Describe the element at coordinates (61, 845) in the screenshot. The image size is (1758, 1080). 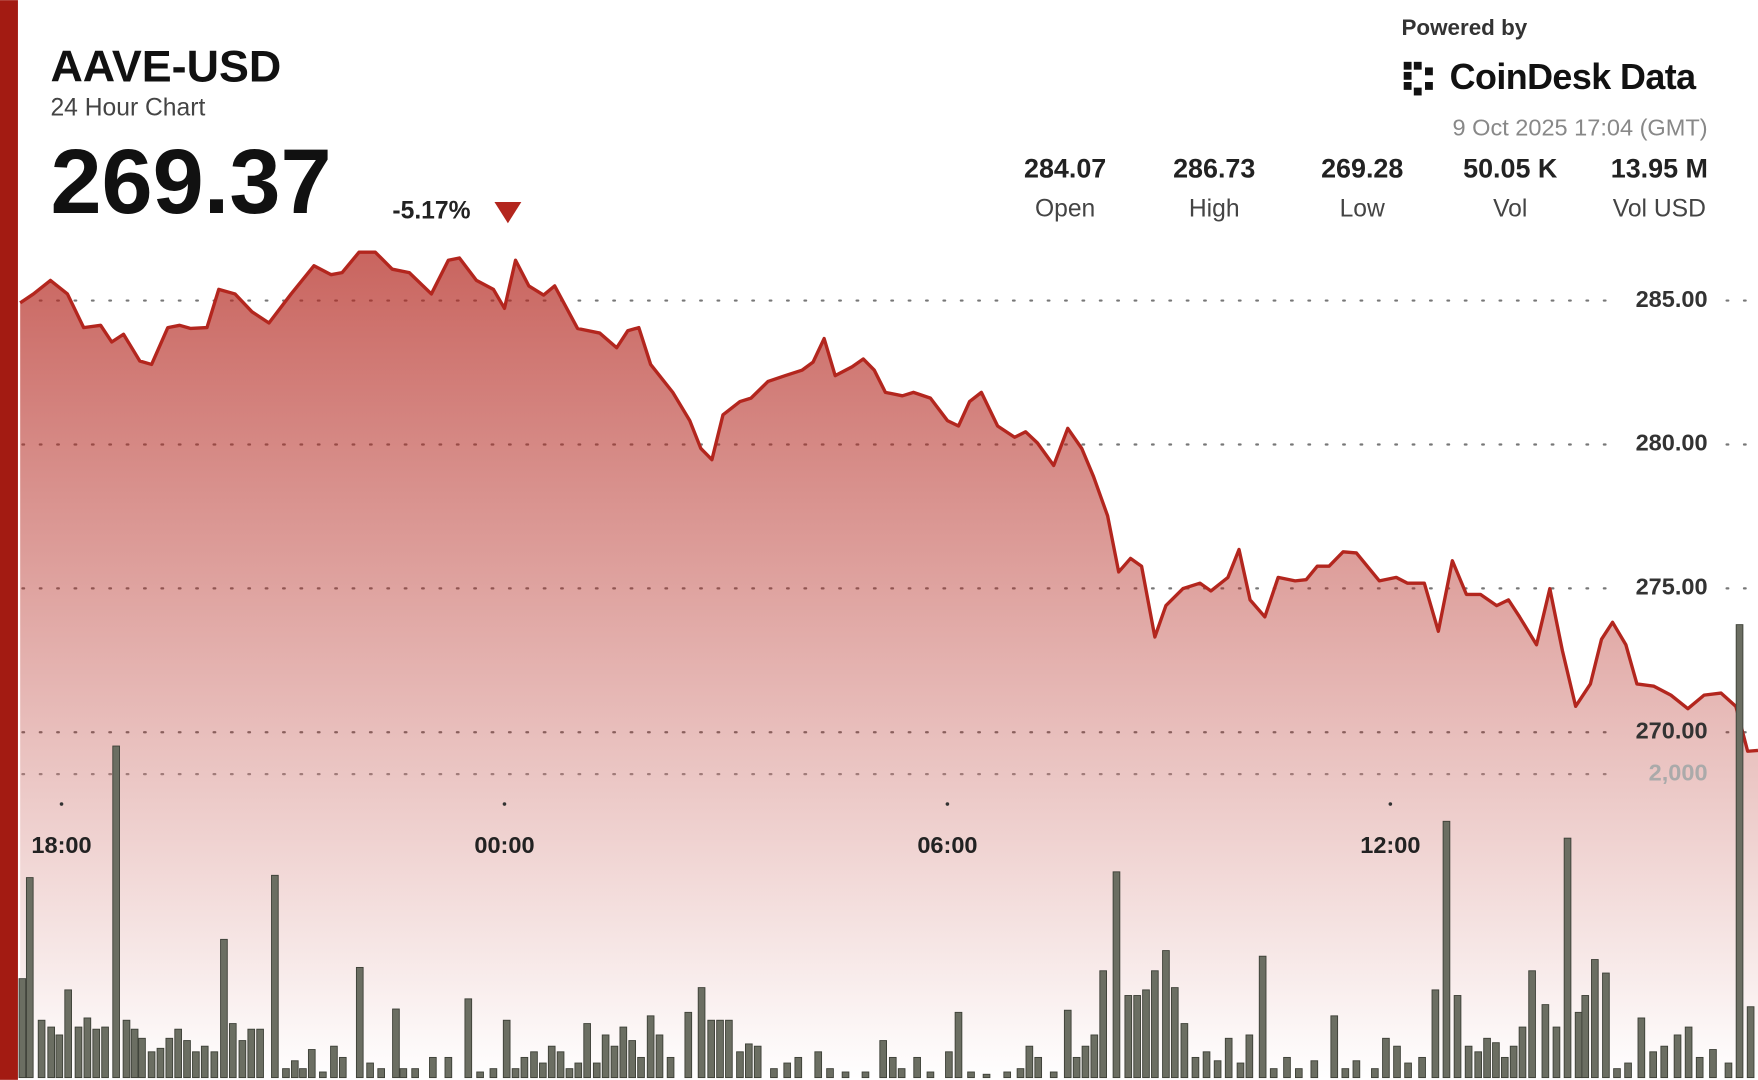
I see `x-tick-label: 18:00` at that location.